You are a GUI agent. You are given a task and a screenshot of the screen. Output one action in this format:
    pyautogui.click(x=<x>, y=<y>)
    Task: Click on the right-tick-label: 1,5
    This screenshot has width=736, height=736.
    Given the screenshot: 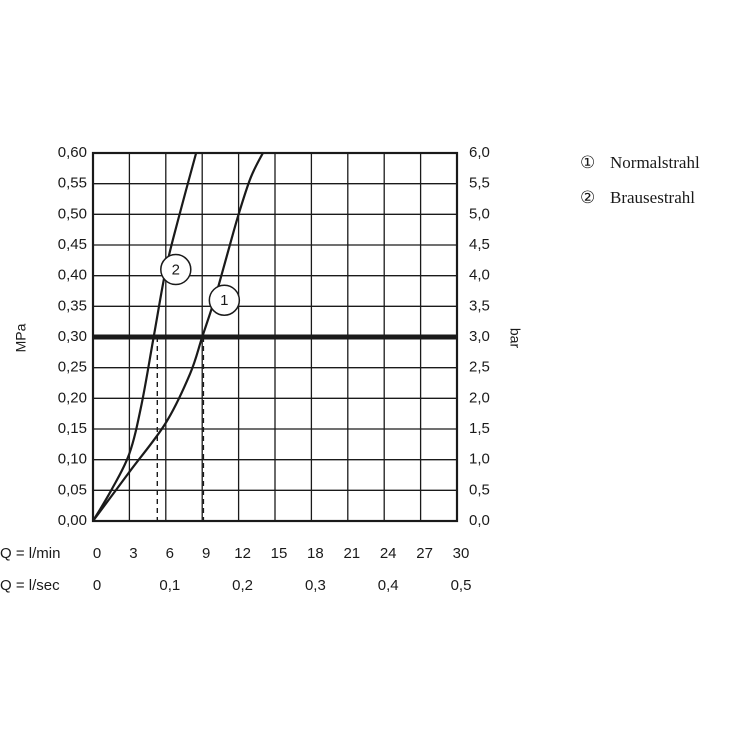 What is the action you would take?
    pyautogui.click(x=479, y=428)
    